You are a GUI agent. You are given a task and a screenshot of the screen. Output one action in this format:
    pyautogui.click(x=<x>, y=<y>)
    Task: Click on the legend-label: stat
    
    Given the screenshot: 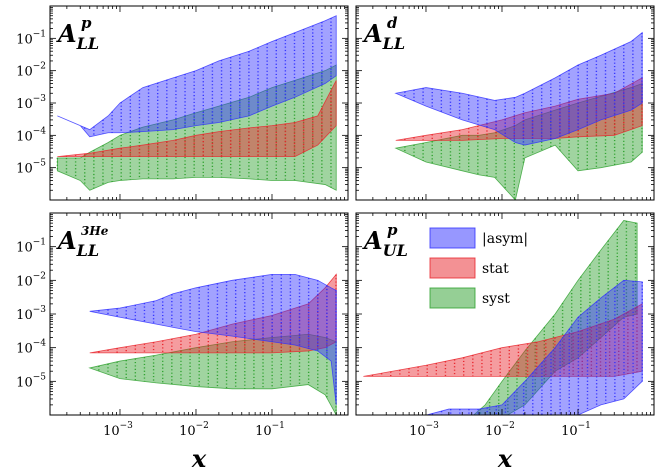 What is the action you would take?
    pyautogui.click(x=495, y=269)
    